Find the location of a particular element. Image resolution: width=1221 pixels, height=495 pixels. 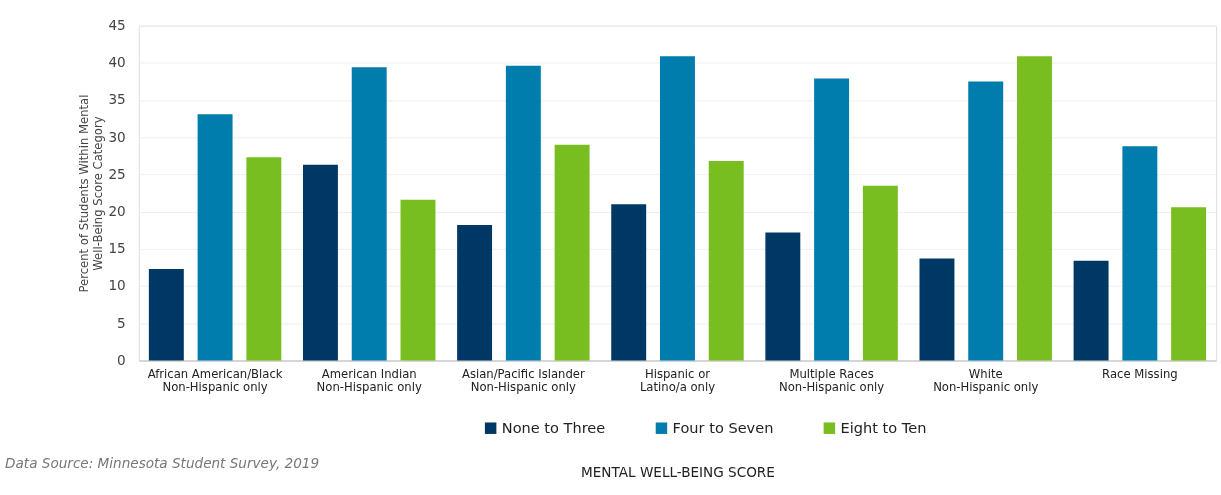

y-tick-label: 15 is located at coordinates (117, 248).